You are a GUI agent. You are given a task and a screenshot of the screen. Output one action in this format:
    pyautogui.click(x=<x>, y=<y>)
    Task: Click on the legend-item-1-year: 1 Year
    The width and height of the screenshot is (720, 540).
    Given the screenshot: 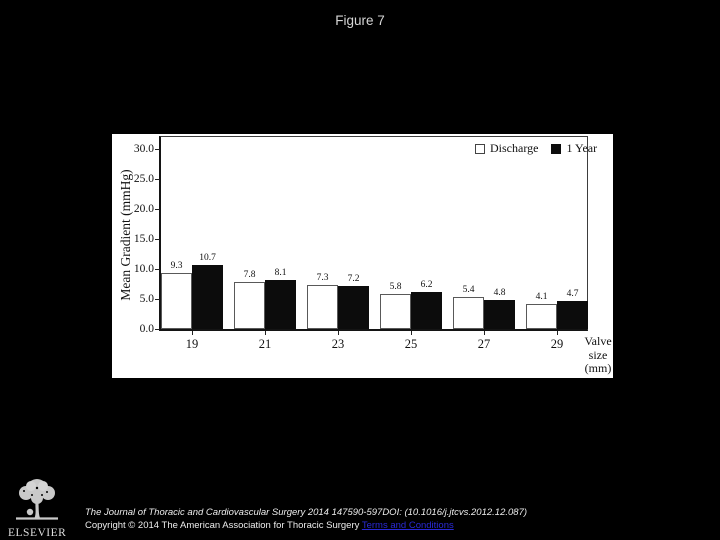 What is the action you would take?
    pyautogui.click(x=574, y=148)
    